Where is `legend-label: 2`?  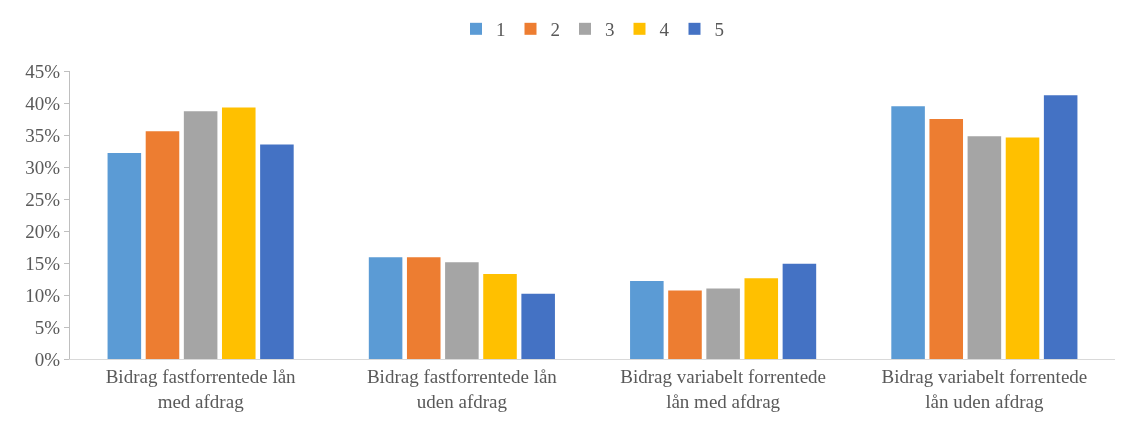 legend-label: 2 is located at coordinates (555, 30).